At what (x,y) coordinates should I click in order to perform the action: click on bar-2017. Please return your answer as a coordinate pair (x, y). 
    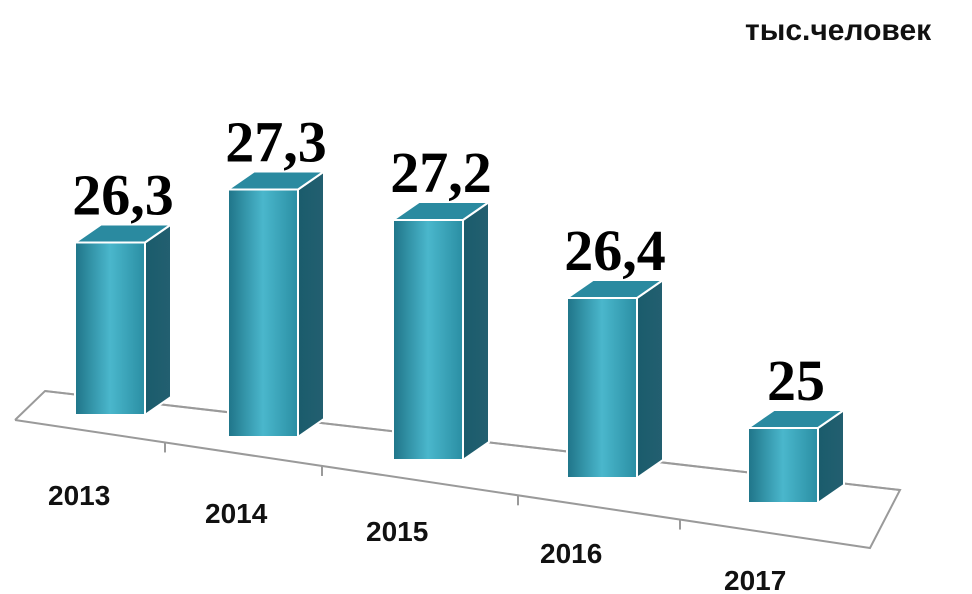
    Looking at the image, I should click on (796, 456).